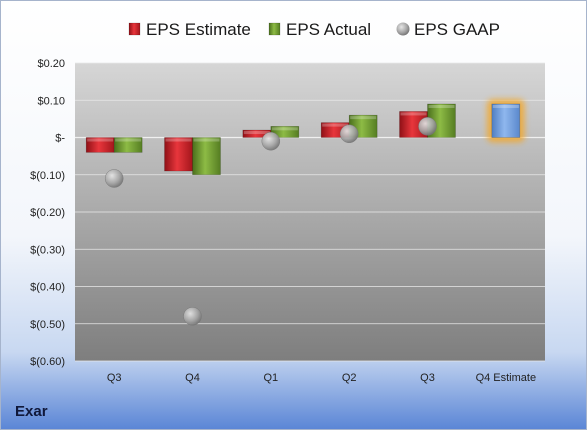  Describe the element at coordinates (505, 106) in the screenshot. I see `eps-q4-estimate-bar-bevel` at that location.